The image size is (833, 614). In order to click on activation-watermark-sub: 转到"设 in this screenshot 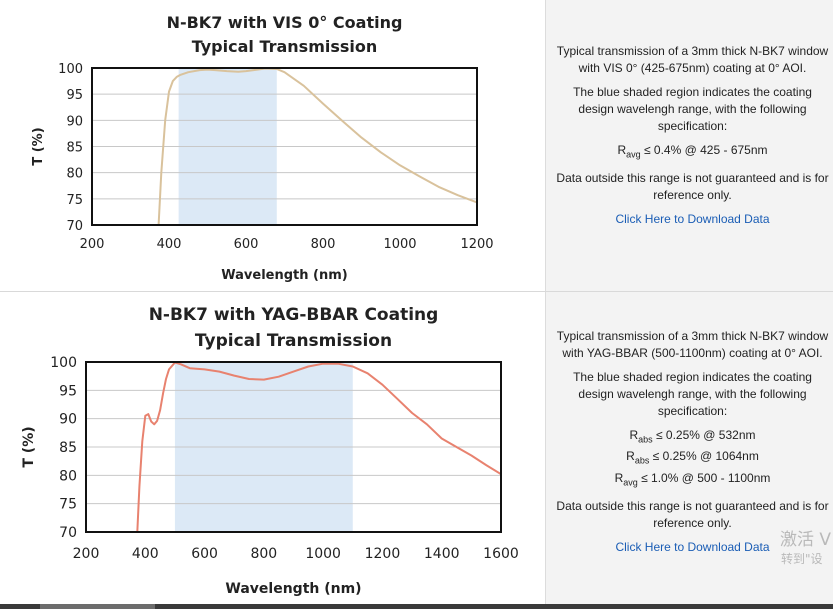, I will do `click(802, 559)`.